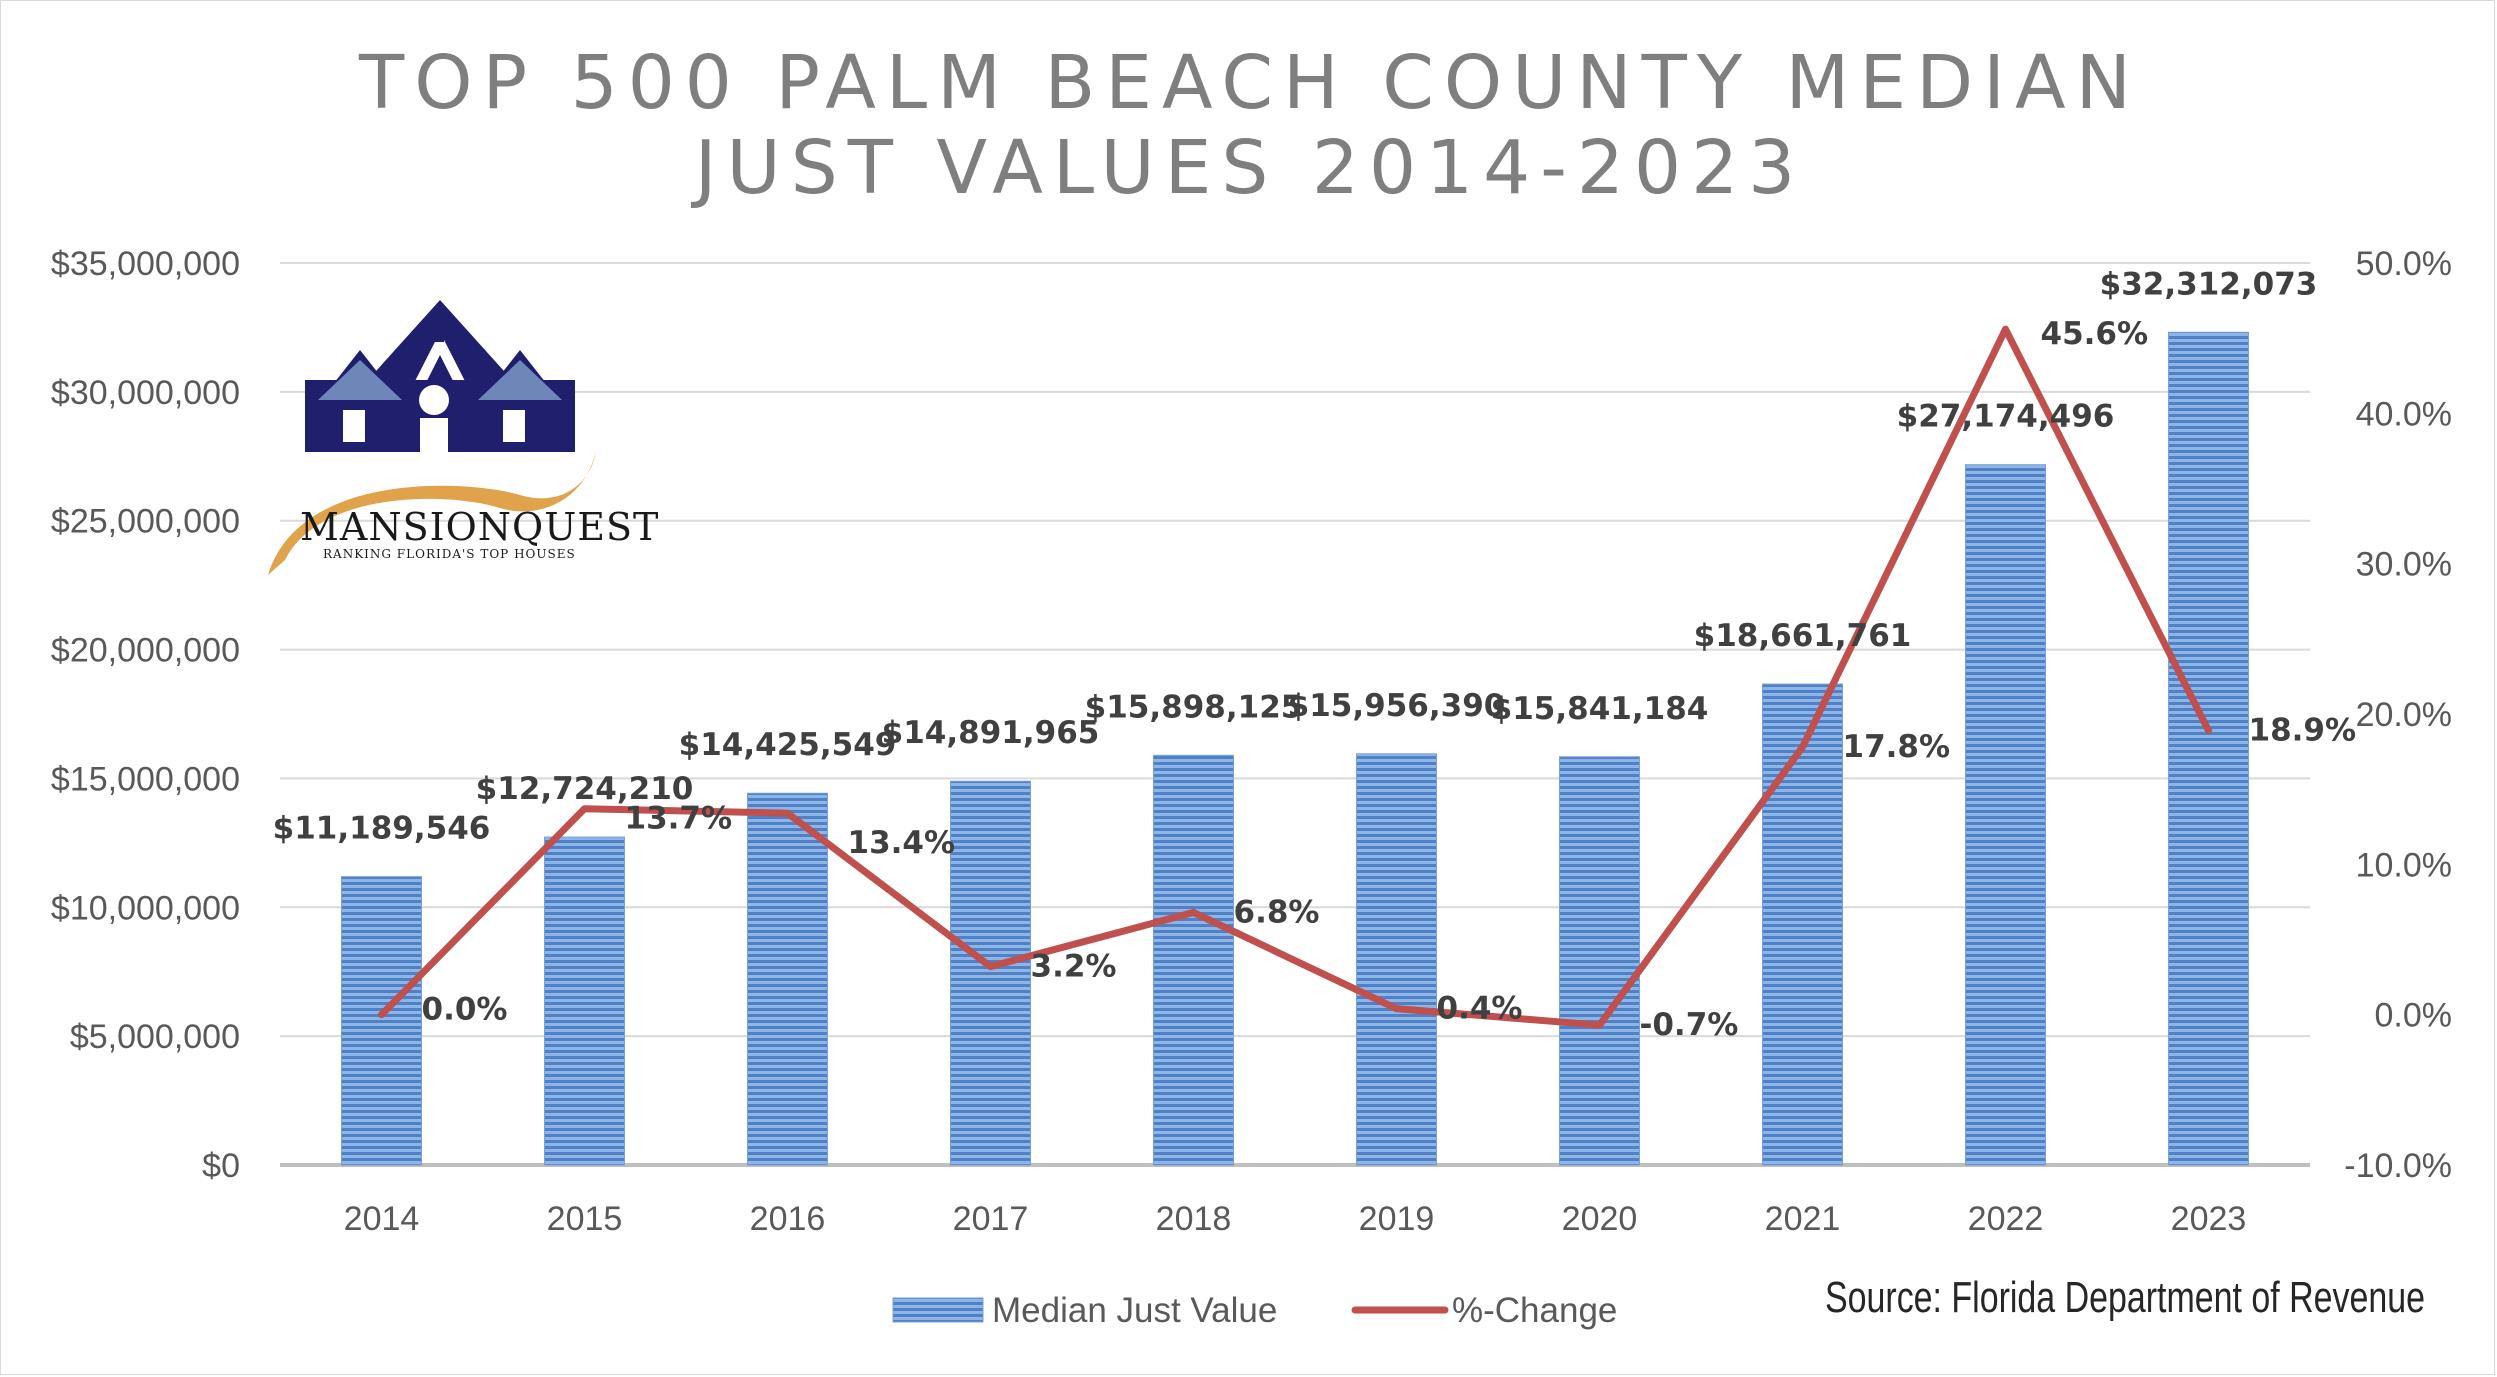 The height and width of the screenshot is (1377, 2497). Describe the element at coordinates (145, 779) in the screenshot. I see `left-tick-label: $15,000,000` at that location.